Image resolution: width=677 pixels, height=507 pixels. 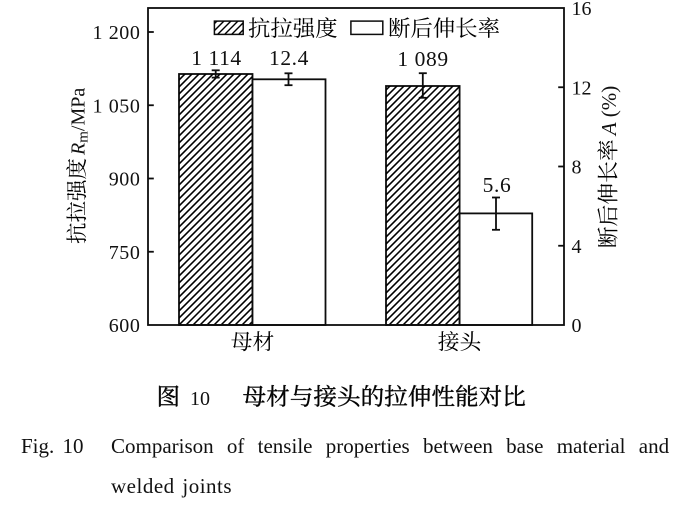 I want to click on svg-text: 12, so click(x=582, y=88).